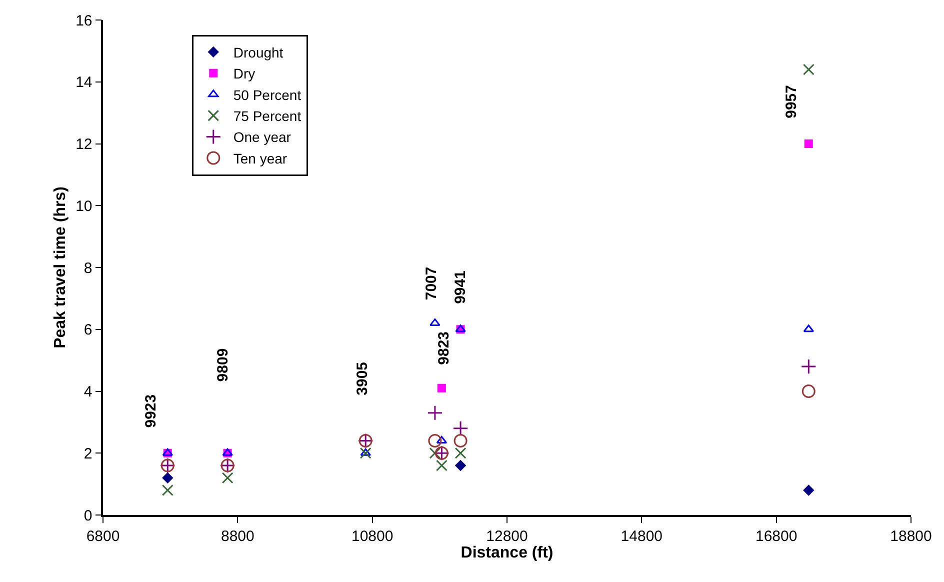 This screenshot has height=582, width=944. I want to click on y-tick-label: 4, so click(88, 392).